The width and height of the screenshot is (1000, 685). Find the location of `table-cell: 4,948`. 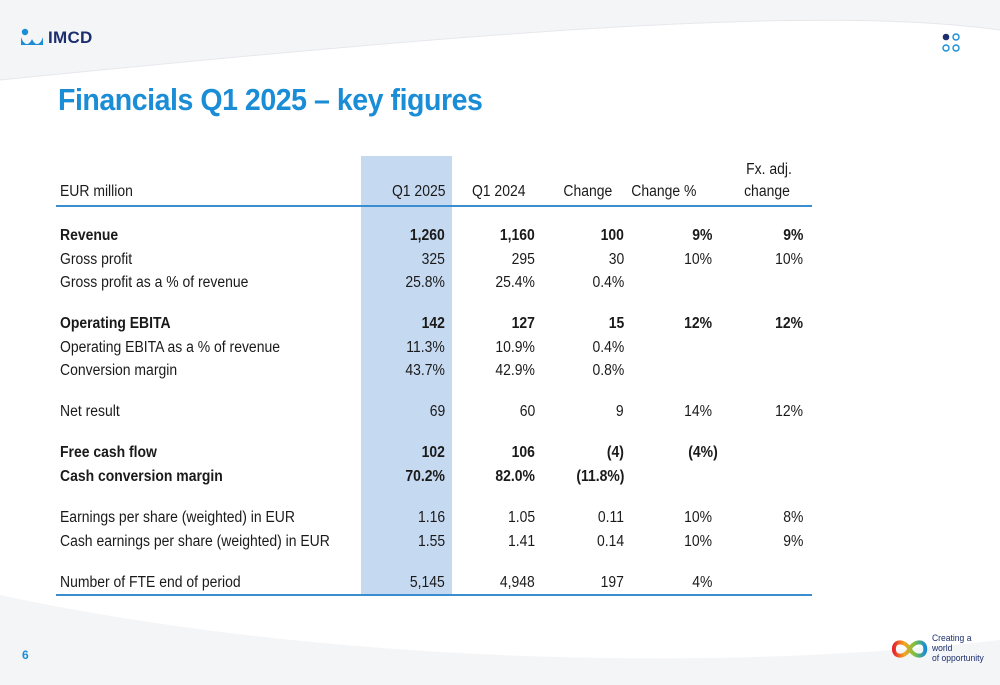

table-cell: 4,948 is located at coordinates (517, 582).